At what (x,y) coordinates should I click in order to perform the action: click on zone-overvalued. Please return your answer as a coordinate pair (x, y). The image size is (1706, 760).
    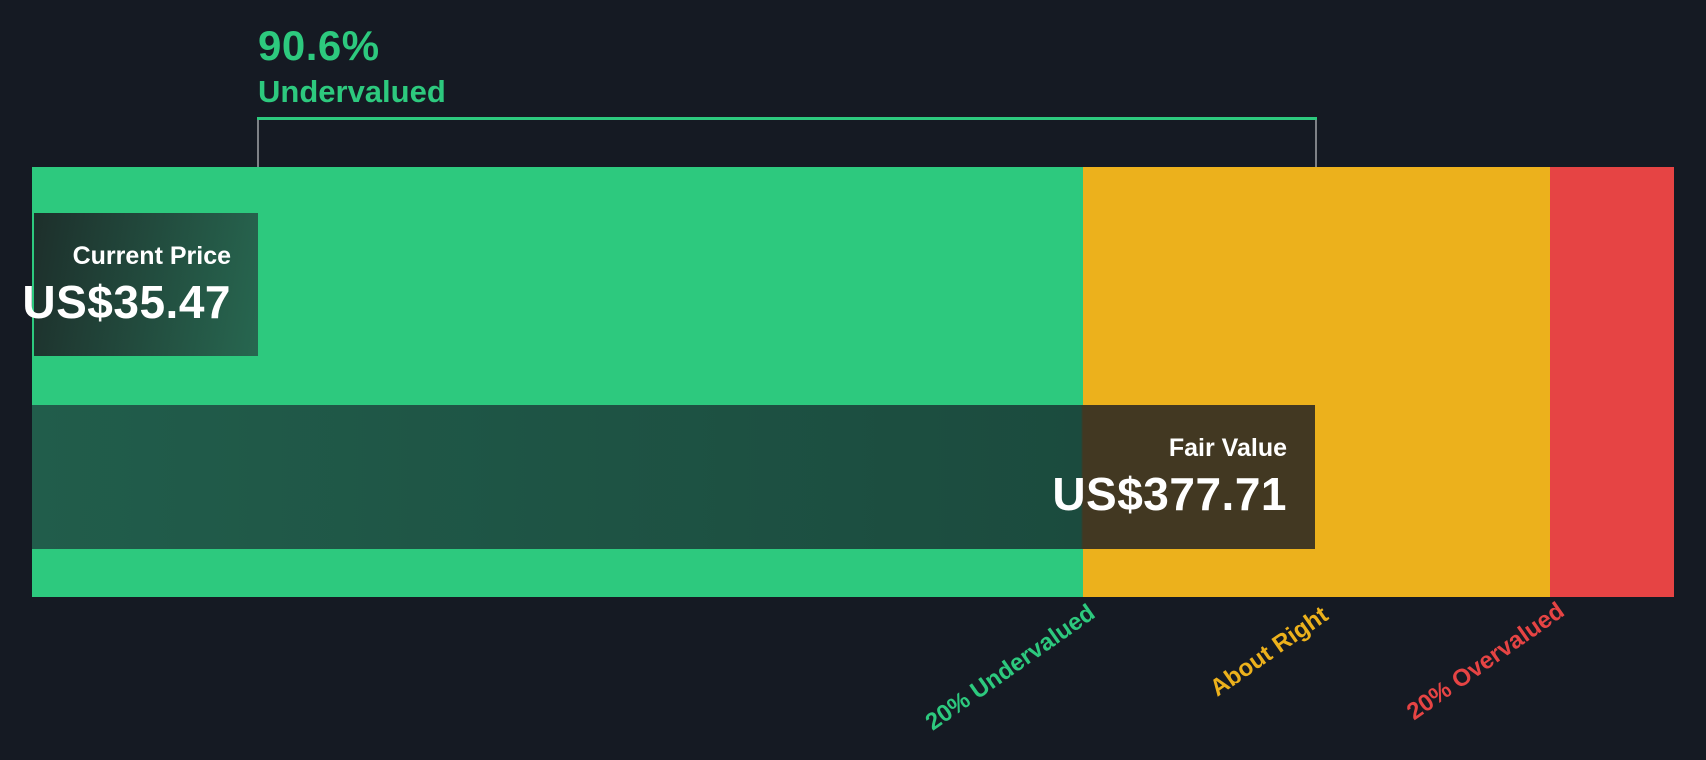
    Looking at the image, I should click on (1612, 382).